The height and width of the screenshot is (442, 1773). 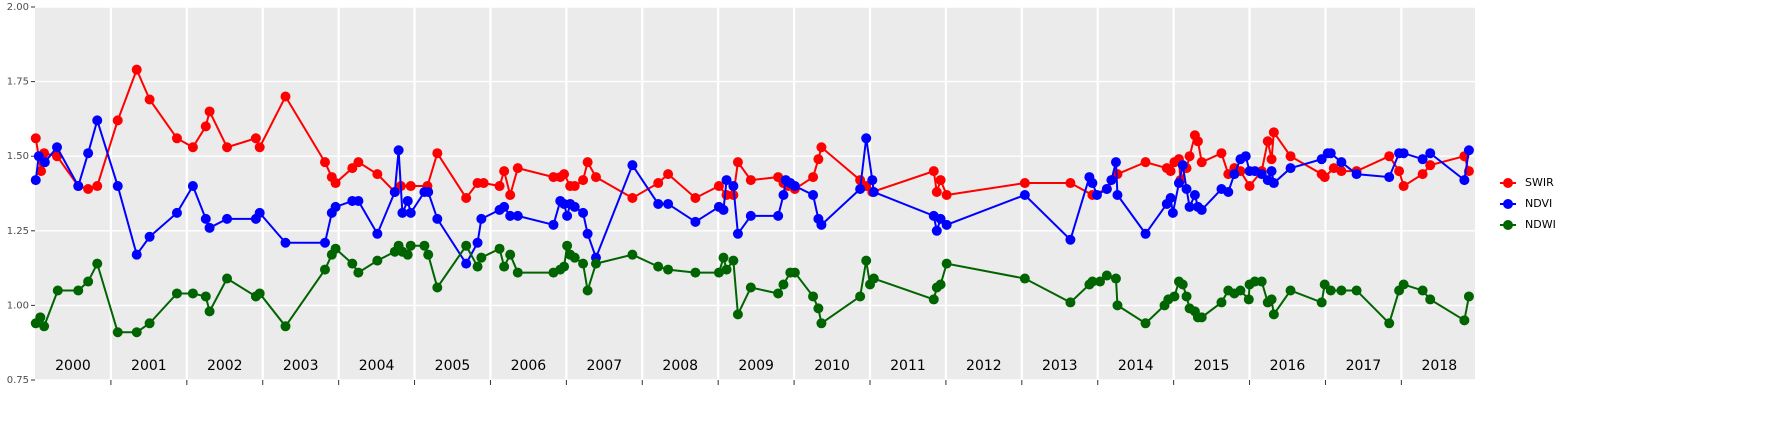 I want to click on x-tick-label: 2014, so click(x=1136, y=366).